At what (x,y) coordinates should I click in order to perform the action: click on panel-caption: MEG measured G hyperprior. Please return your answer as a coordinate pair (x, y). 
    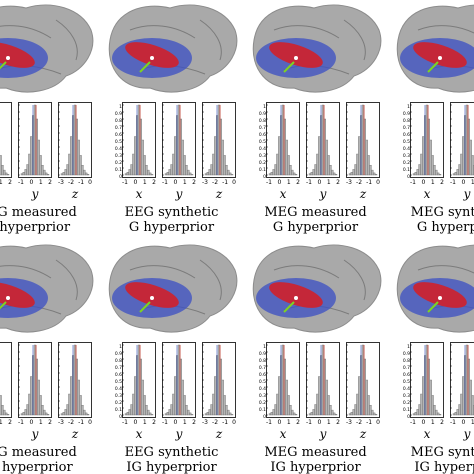
    Looking at the image, I should click on (315, 220).